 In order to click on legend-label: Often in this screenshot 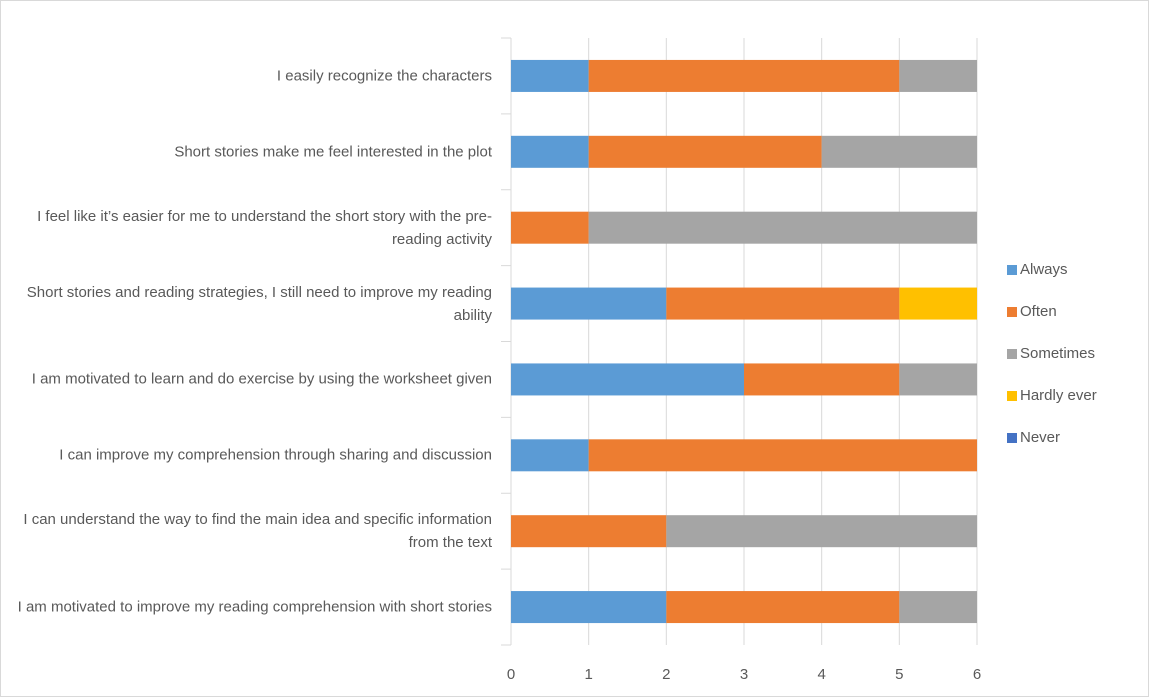, I will do `click(1038, 311)`.